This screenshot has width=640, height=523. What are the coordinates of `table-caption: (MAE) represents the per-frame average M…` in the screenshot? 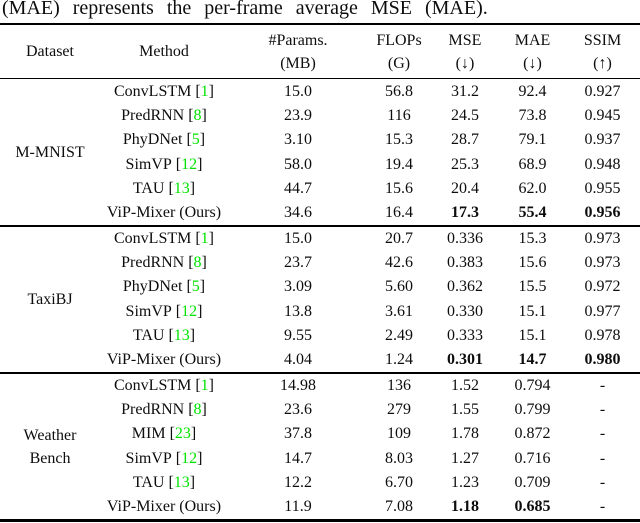 It's located at (245, 9).